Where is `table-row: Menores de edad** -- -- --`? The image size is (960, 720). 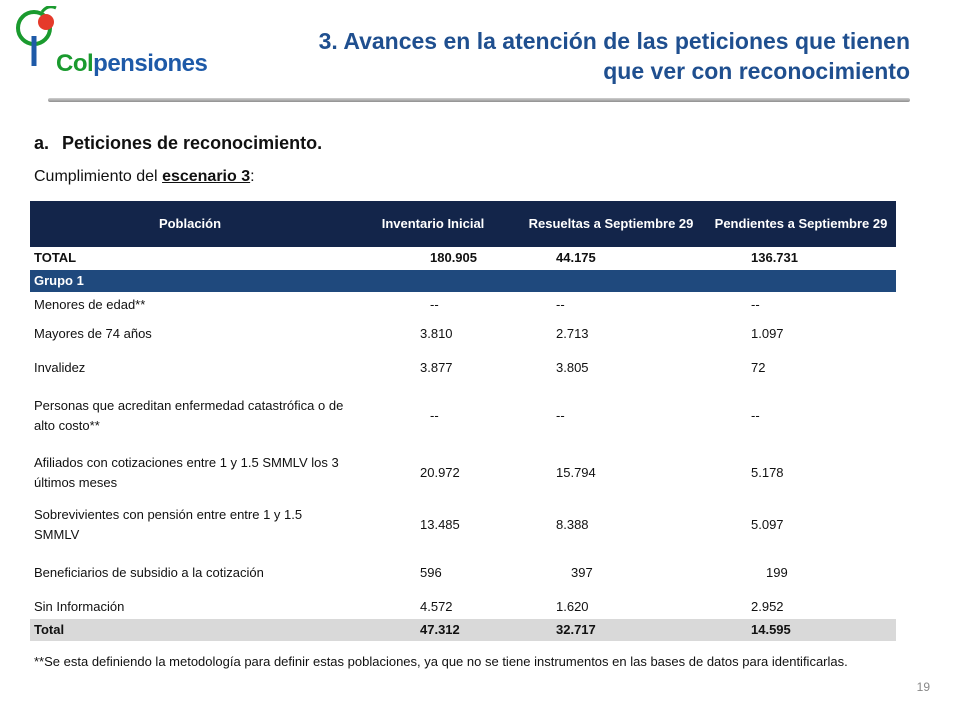
table-row: Menores de edad** -- -- -- is located at coordinates (463, 305).